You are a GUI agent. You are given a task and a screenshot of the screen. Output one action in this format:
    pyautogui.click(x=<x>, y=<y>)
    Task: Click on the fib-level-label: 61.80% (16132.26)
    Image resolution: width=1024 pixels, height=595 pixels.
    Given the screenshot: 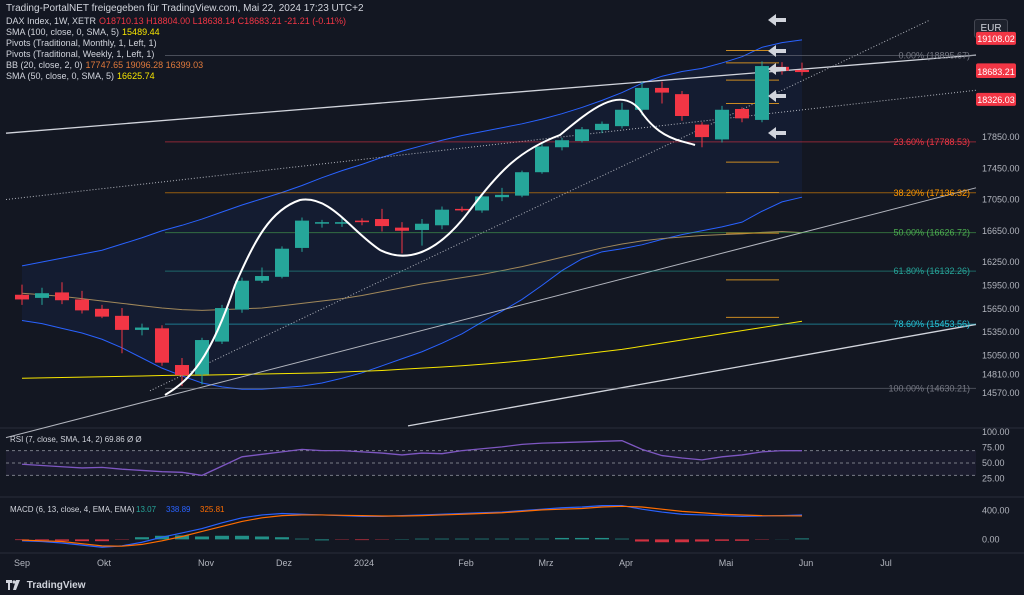 What is the action you would take?
    pyautogui.click(x=931, y=271)
    